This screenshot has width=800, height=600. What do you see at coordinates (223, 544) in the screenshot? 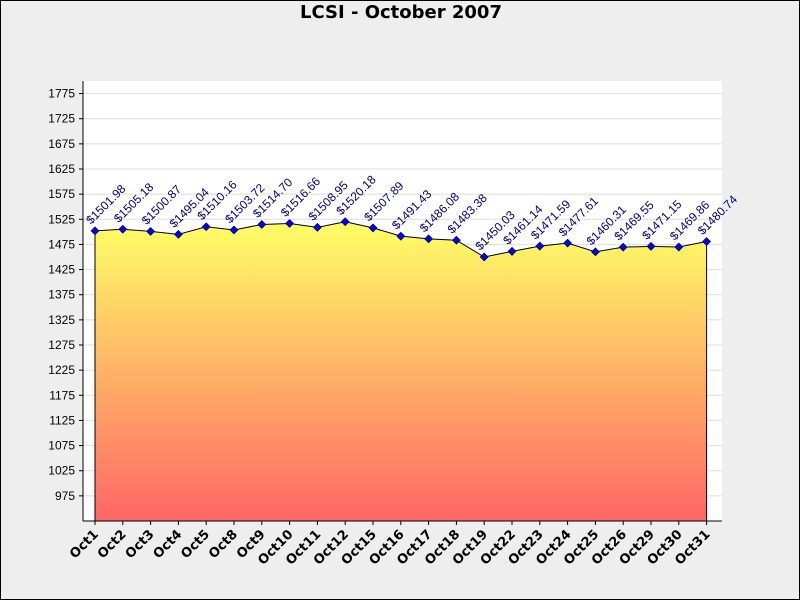
I see `x-tick-label: Oct8` at bounding box center [223, 544].